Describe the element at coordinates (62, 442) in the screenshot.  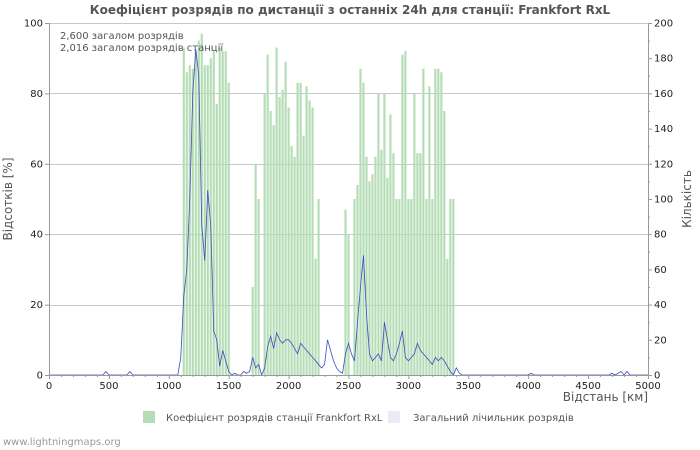
I see `site-credit: www.lightningmaps.org` at that location.